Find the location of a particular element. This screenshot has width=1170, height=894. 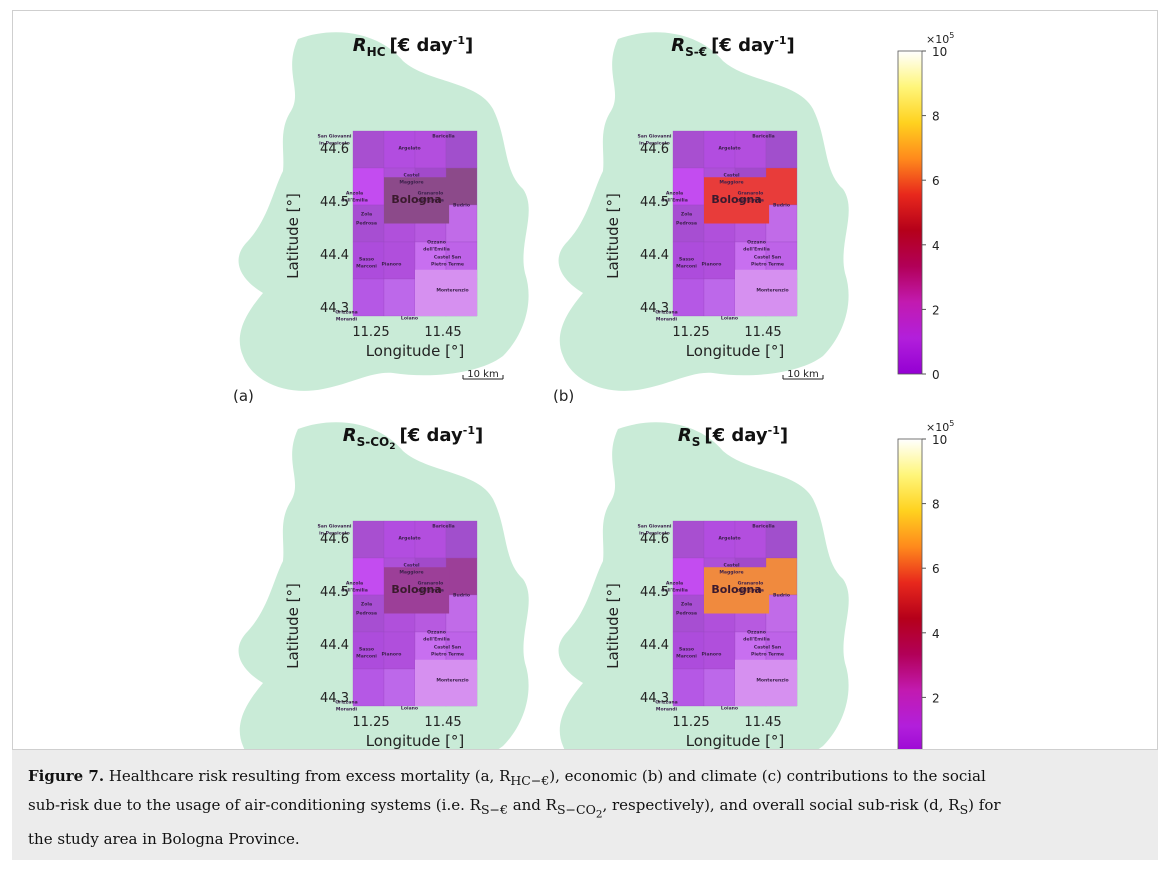

panel-label: (a) is located at coordinates (243, 396).